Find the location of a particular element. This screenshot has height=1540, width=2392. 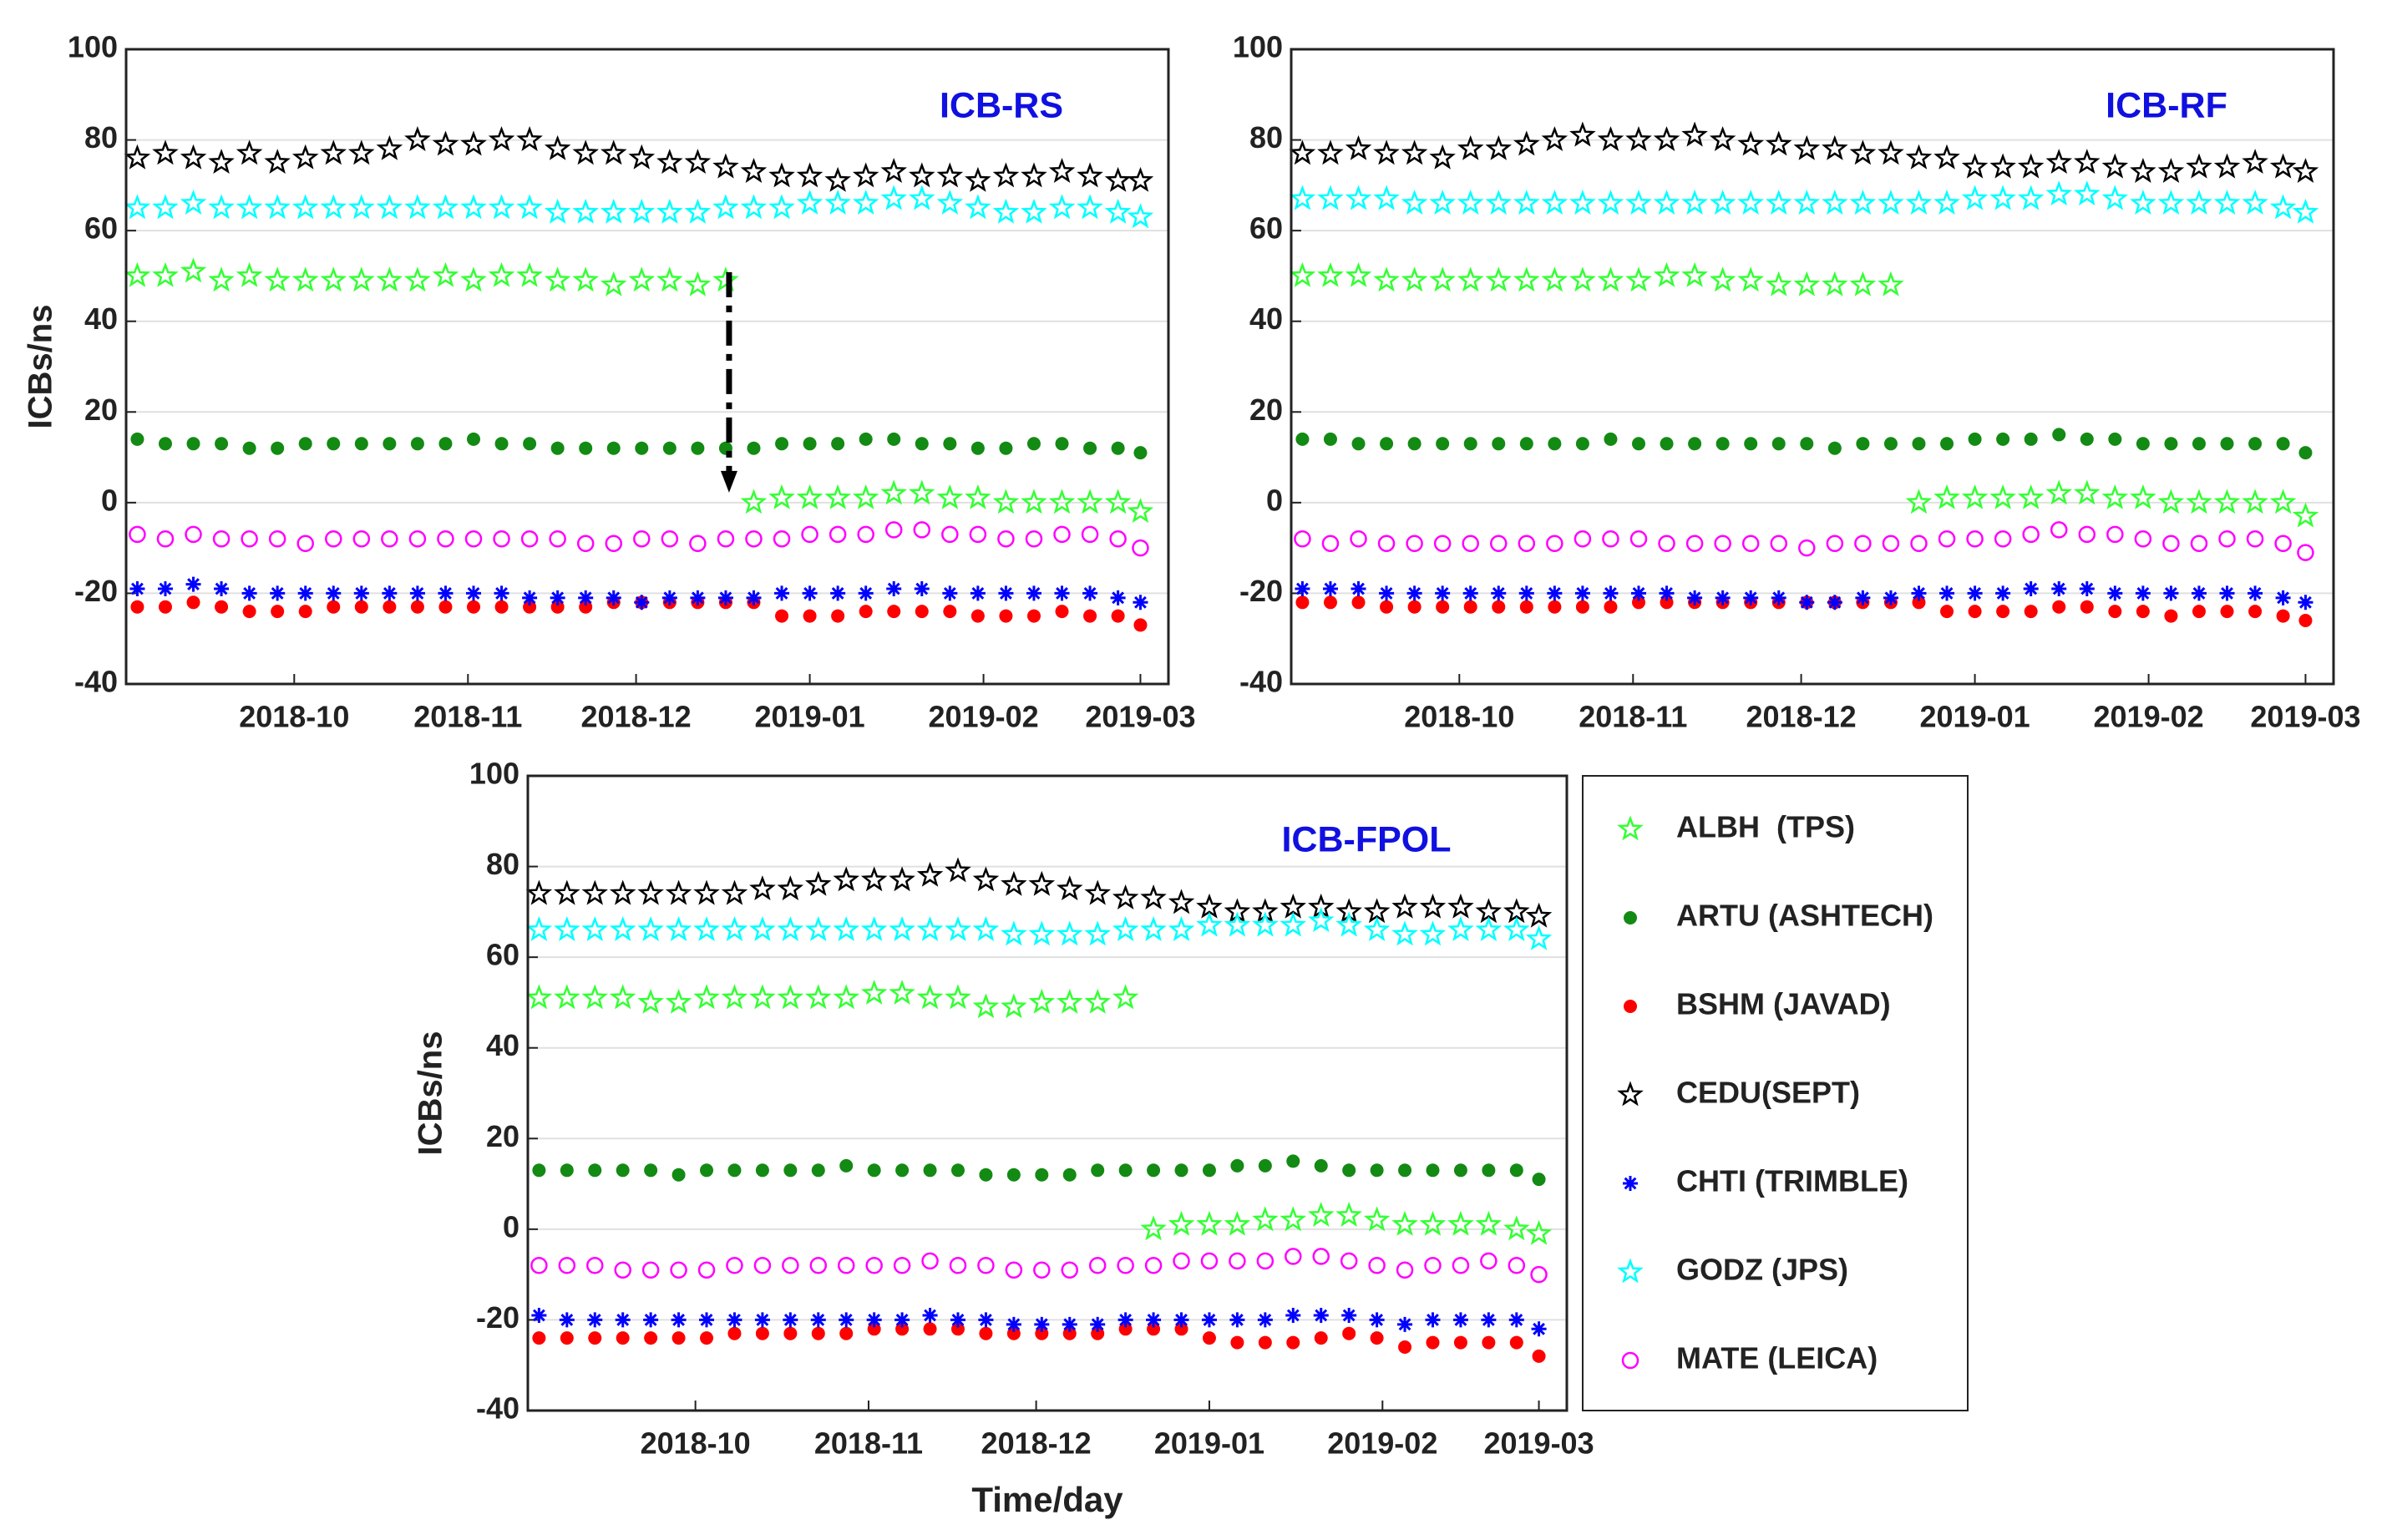

x-tick-label: 2018-12 is located at coordinates (1802, 717).